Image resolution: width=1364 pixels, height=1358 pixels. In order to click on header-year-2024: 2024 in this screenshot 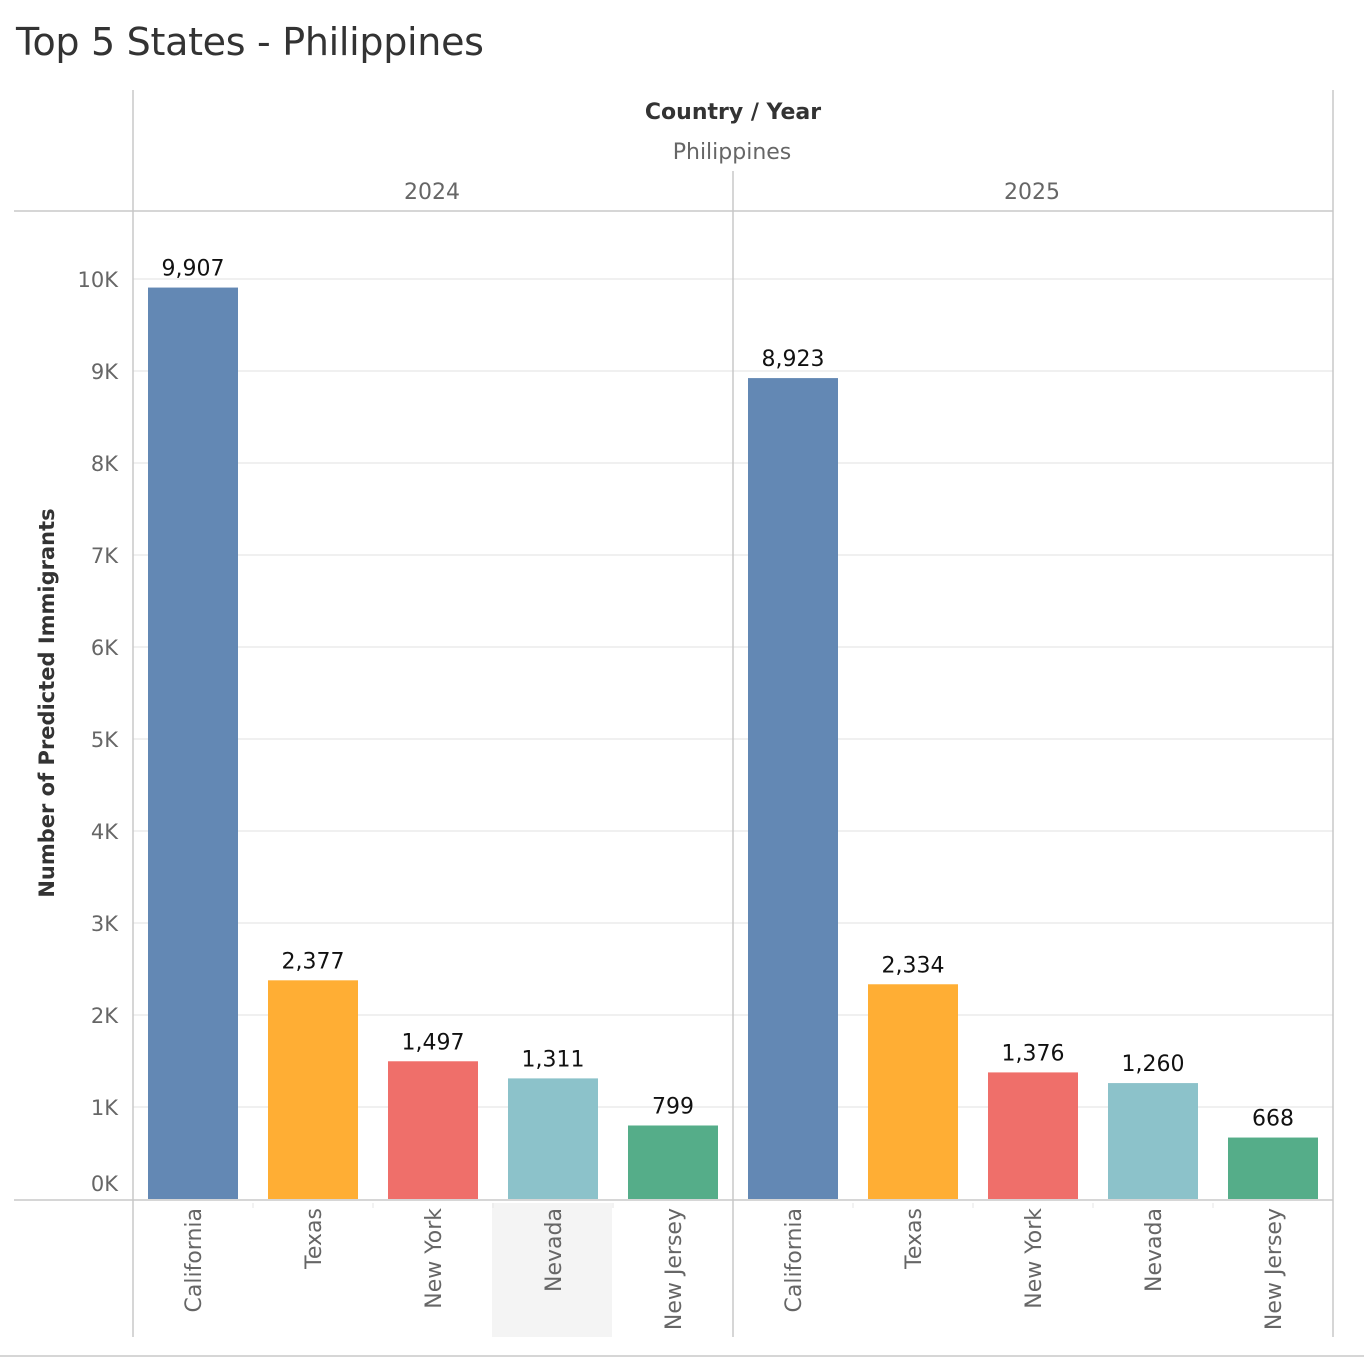, I will do `click(432, 192)`.